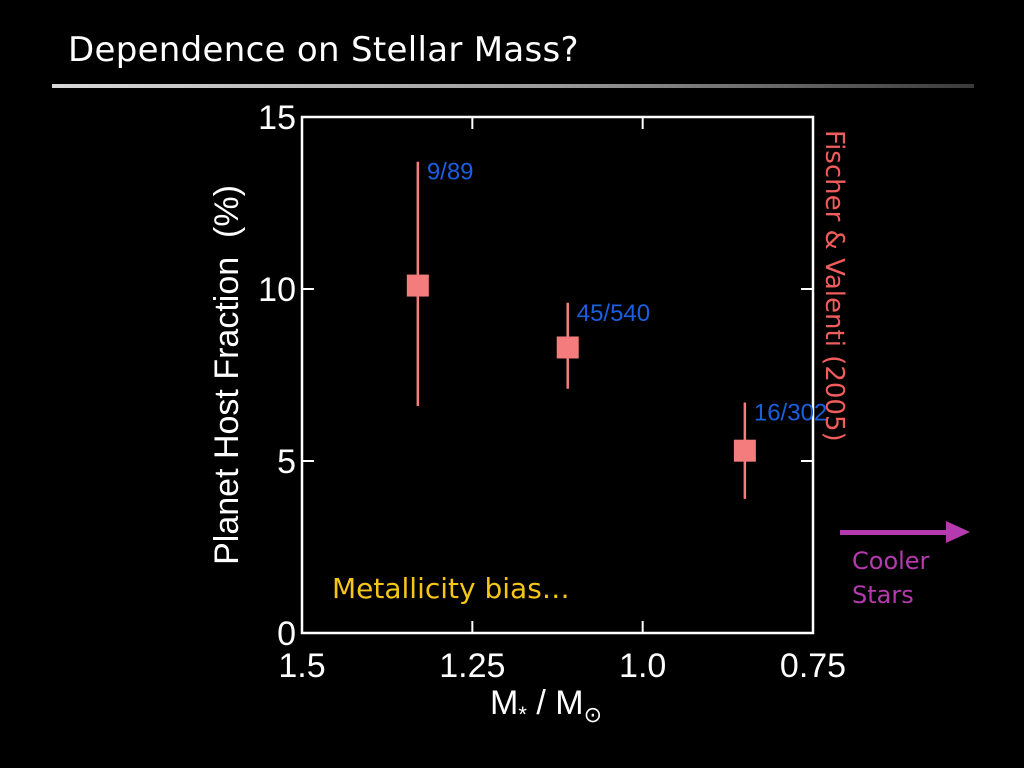  What do you see at coordinates (891, 561) in the screenshot?
I see `cooler-stars-line1: Cooler` at bounding box center [891, 561].